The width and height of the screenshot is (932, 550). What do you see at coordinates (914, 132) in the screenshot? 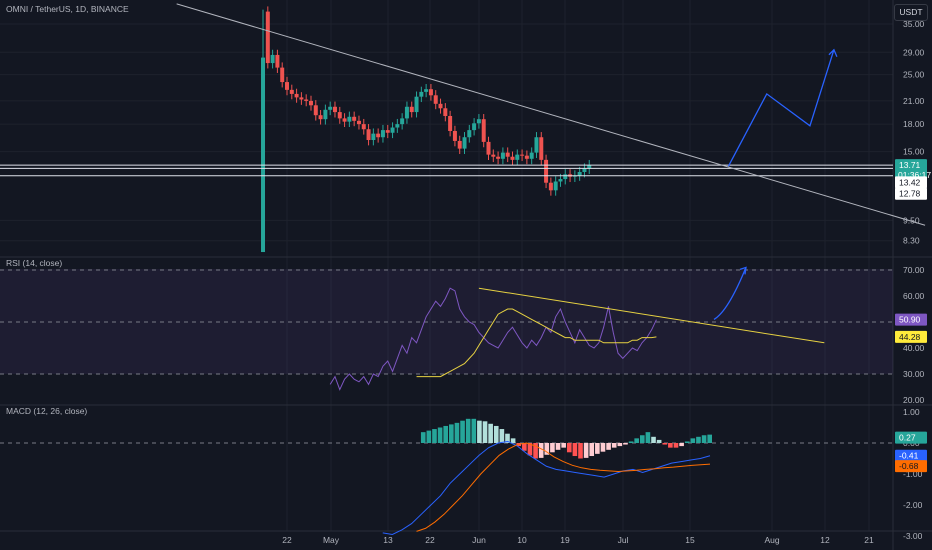
I see `price-axis: 35.00 29.00 25.00 21.00 18.00 15.00 9.50 8.30` at bounding box center [914, 132].